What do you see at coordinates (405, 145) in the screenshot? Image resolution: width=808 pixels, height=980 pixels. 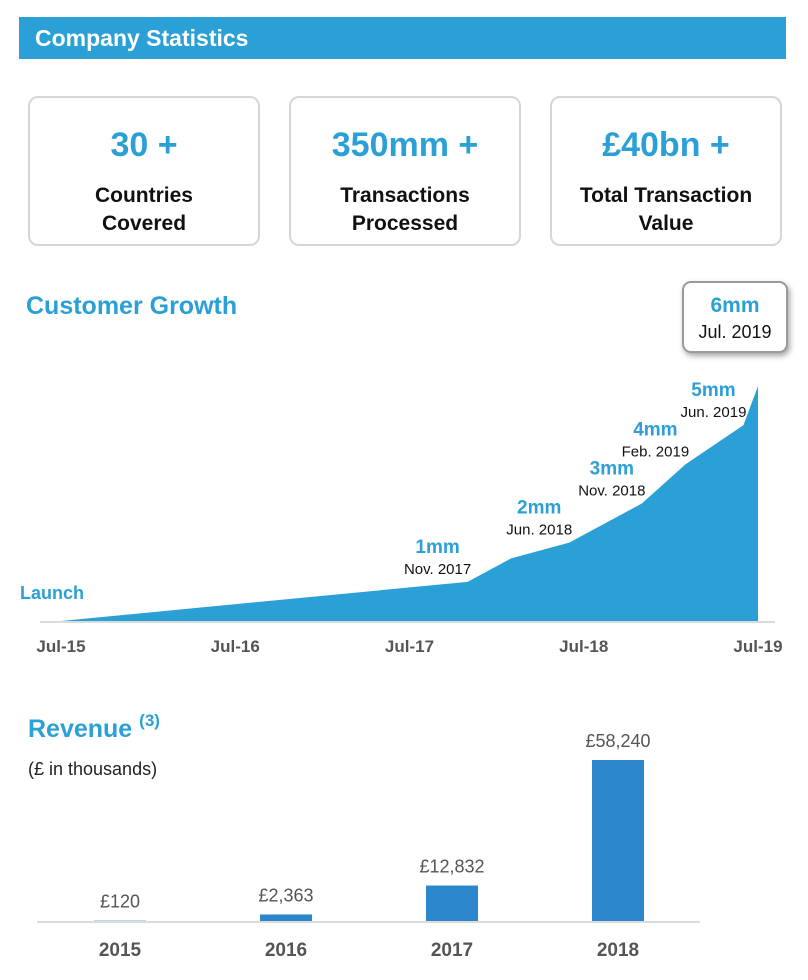 I see `stat-value: 350mm +` at bounding box center [405, 145].